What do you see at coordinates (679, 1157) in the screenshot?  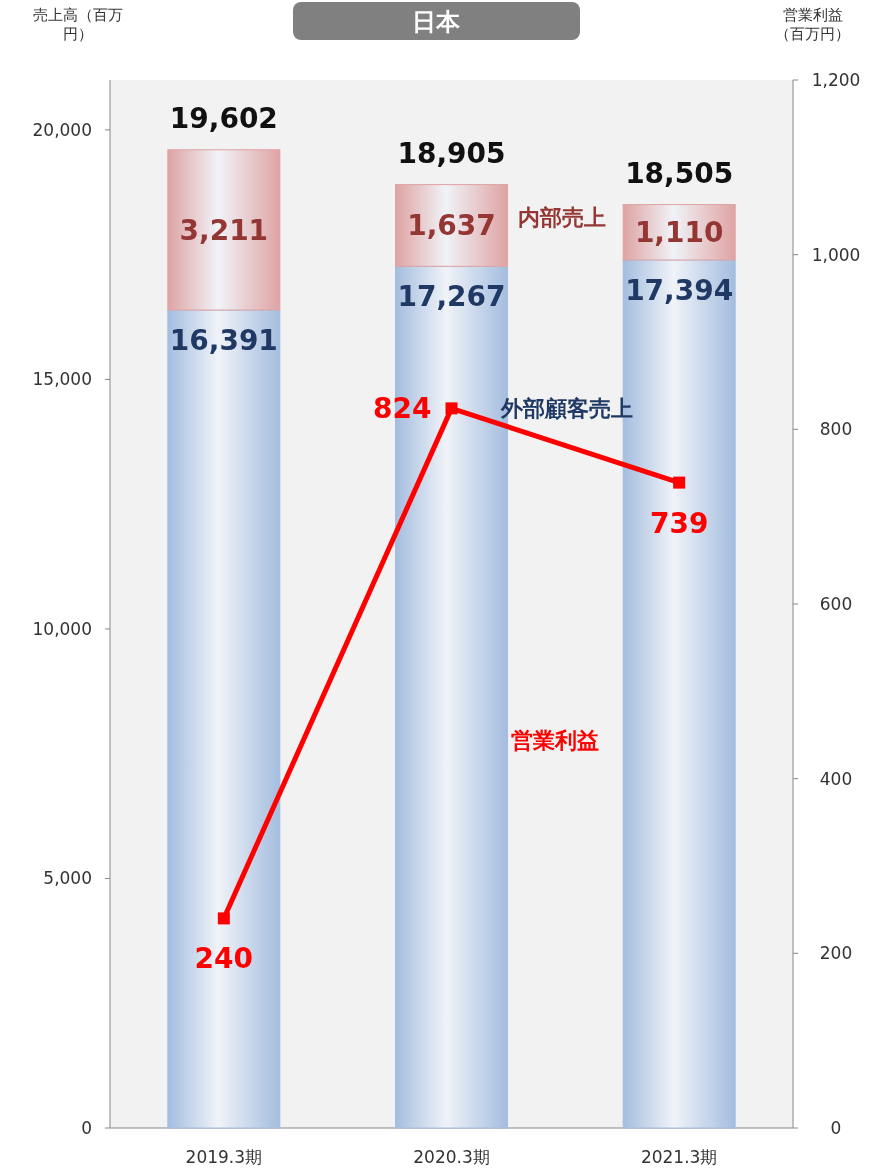 I see `x-tick-label: 2021.3期` at bounding box center [679, 1157].